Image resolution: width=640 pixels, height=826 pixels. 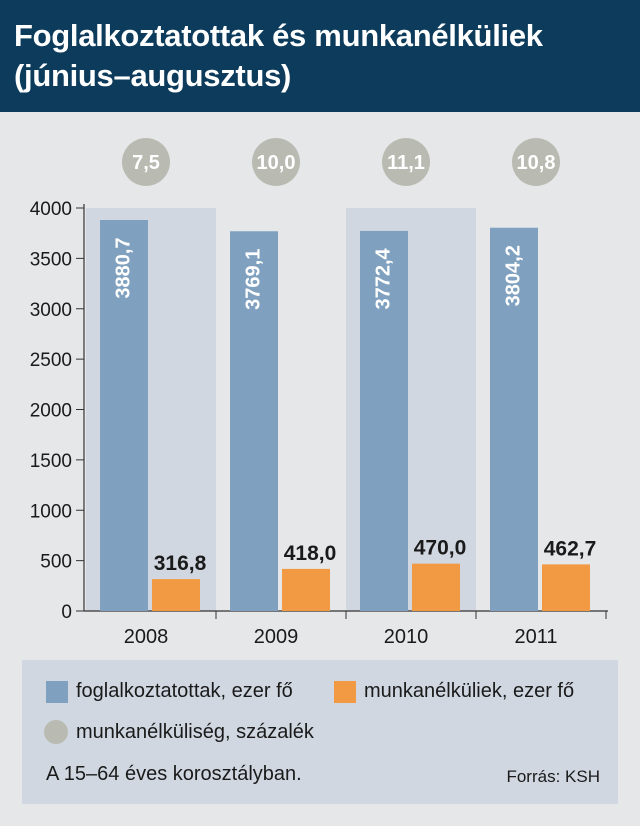 I want to click on footnote: A 15–64 éves korosztályban., so click(x=174, y=774).